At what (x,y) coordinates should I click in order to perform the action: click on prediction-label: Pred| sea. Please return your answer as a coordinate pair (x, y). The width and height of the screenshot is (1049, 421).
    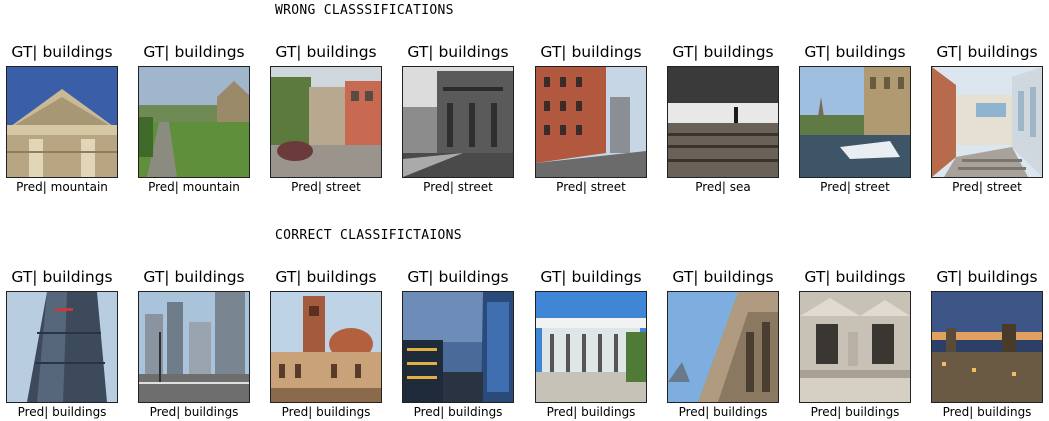
    Looking at the image, I should click on (723, 187).